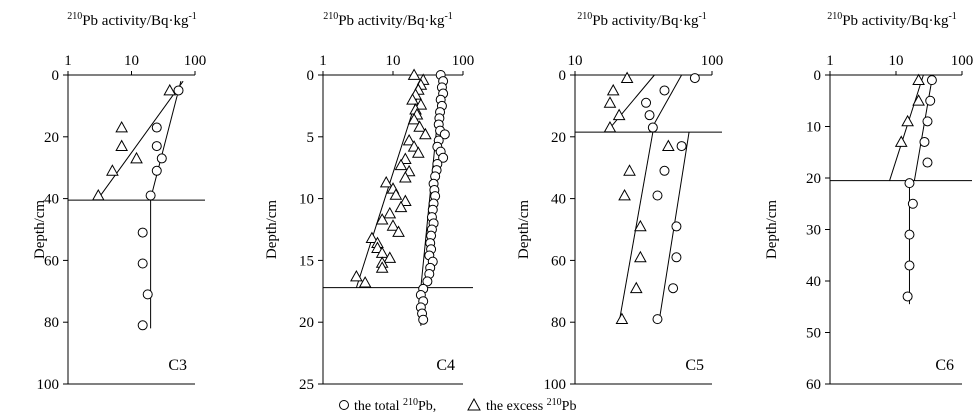 Image resolution: width=977 pixels, height=416 pixels. Describe the element at coordinates (410, 402) in the screenshot. I see `legend-total-sup: 210` at that location.